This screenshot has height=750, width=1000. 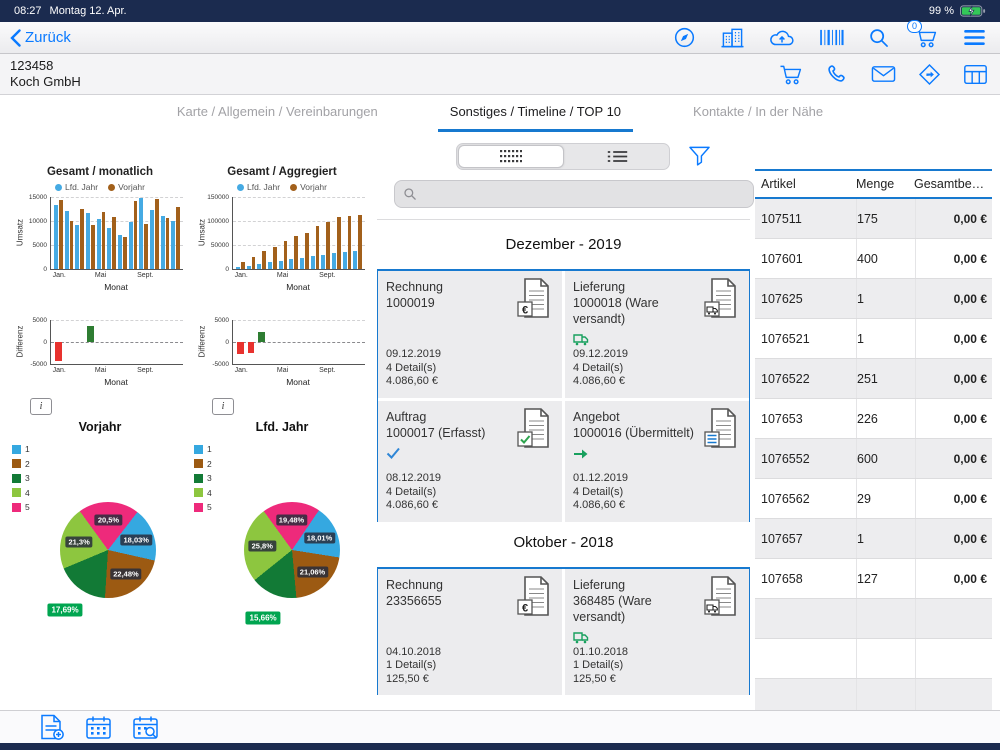 What do you see at coordinates (873, 299) in the screenshot?
I see `table-row: 107625 1 0,00 €` at bounding box center [873, 299].